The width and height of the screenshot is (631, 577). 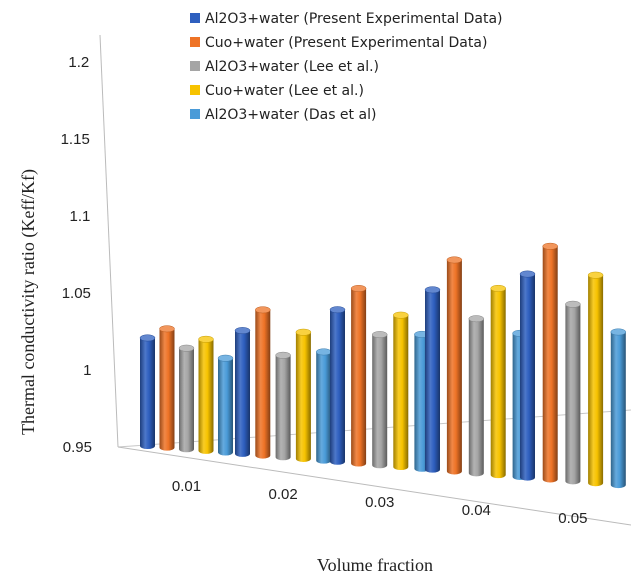 I want to click on legend-label: Cuo+water (Present Experimental Data), so click(x=346, y=43).